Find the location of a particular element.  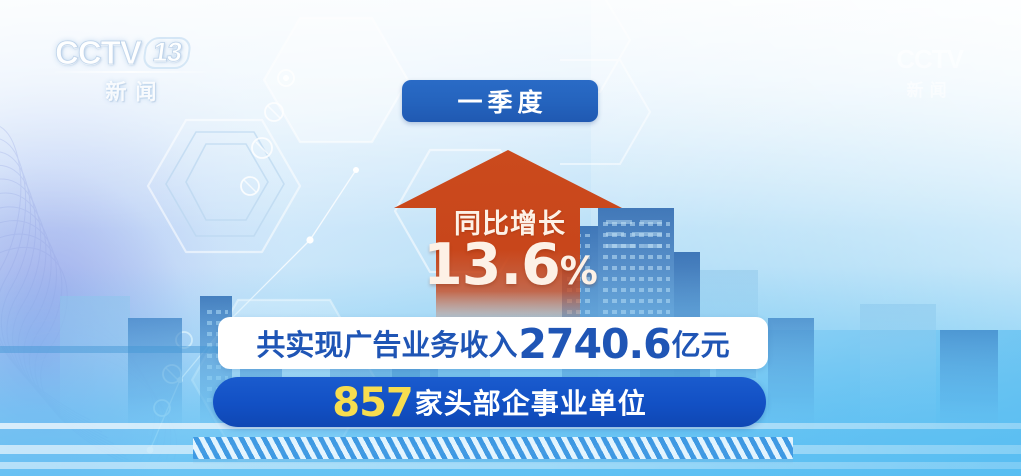

quarter-badge-label: 一季度 is located at coordinates (502, 103).